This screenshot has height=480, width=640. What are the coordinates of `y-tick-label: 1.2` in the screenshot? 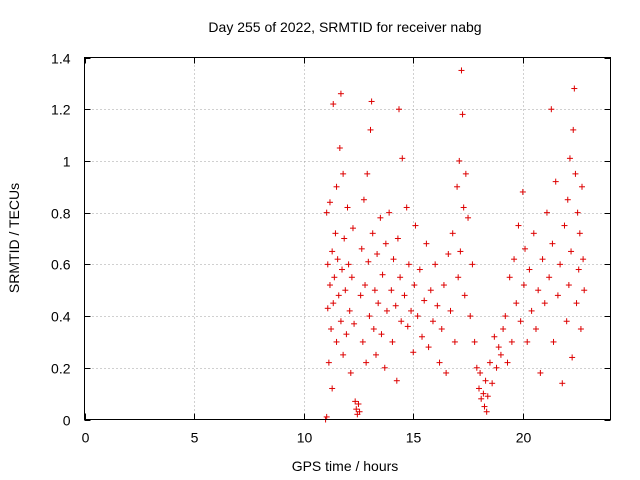 It's located at (61, 110).